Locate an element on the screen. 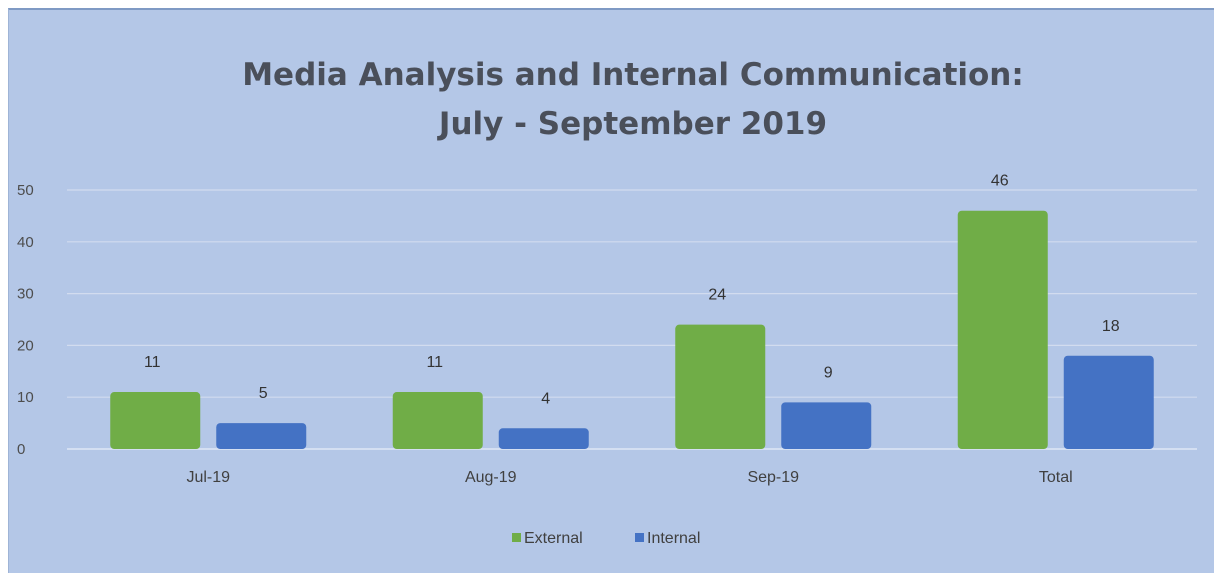 The height and width of the screenshot is (573, 1214). data-label: 5 is located at coordinates (263, 393).